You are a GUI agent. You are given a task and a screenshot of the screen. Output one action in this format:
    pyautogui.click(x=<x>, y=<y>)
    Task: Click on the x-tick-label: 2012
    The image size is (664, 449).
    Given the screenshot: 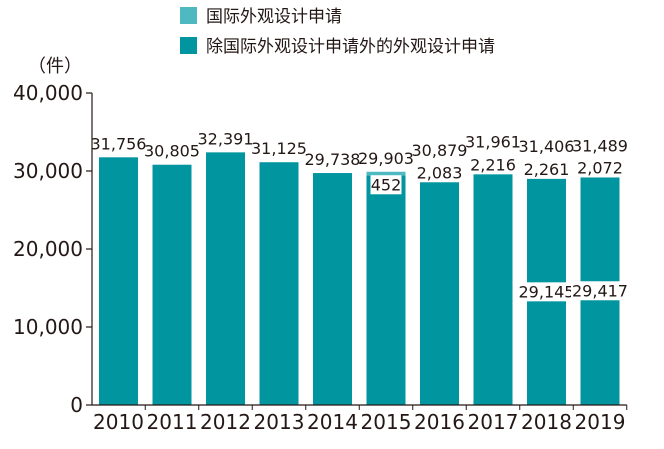 What is the action you would take?
    pyautogui.click(x=225, y=422)
    